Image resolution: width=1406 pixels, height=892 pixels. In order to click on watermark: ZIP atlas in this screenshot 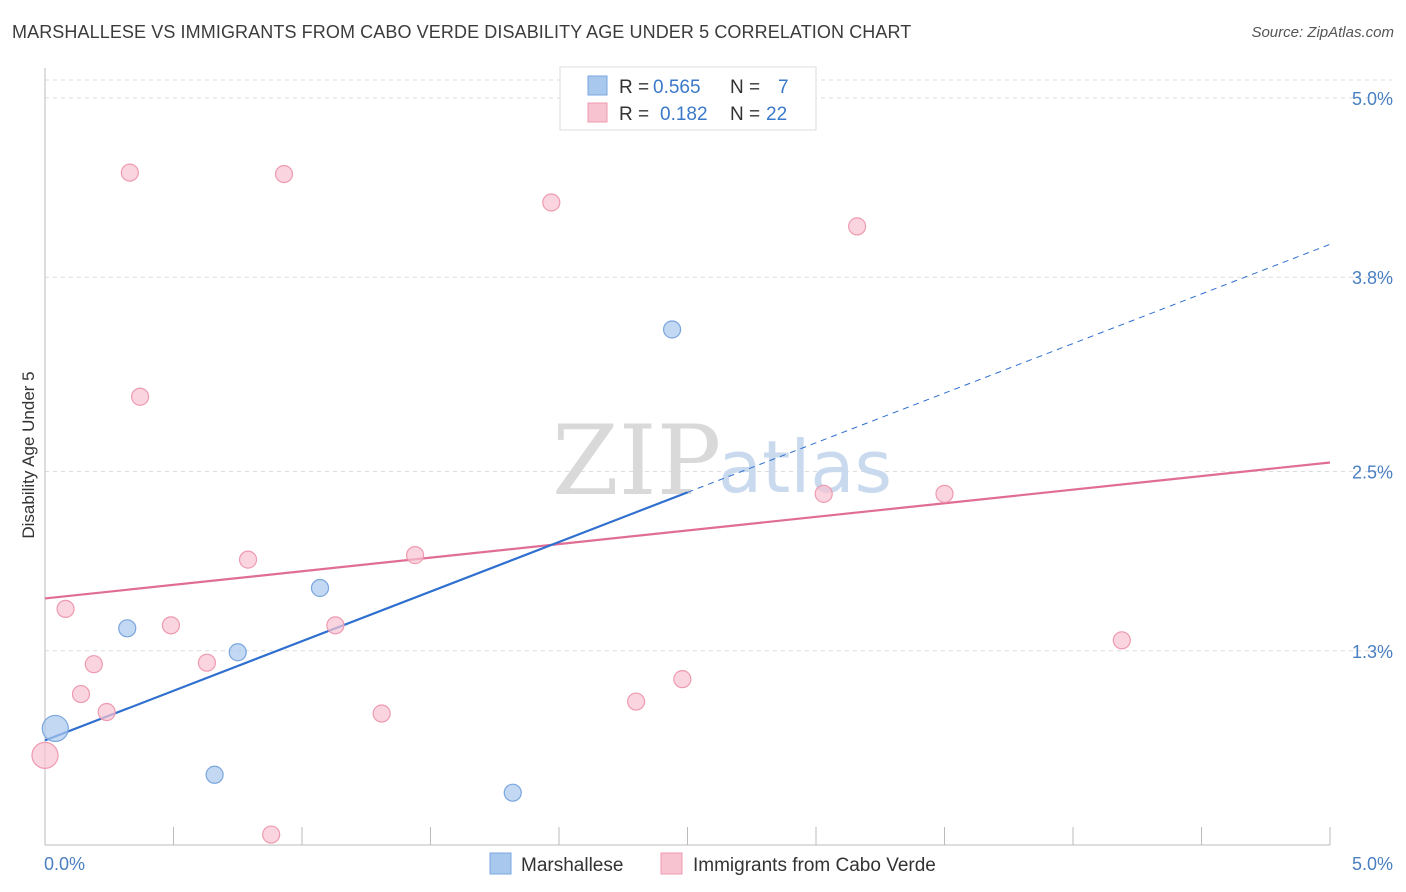, I will do `click(722, 461)`.